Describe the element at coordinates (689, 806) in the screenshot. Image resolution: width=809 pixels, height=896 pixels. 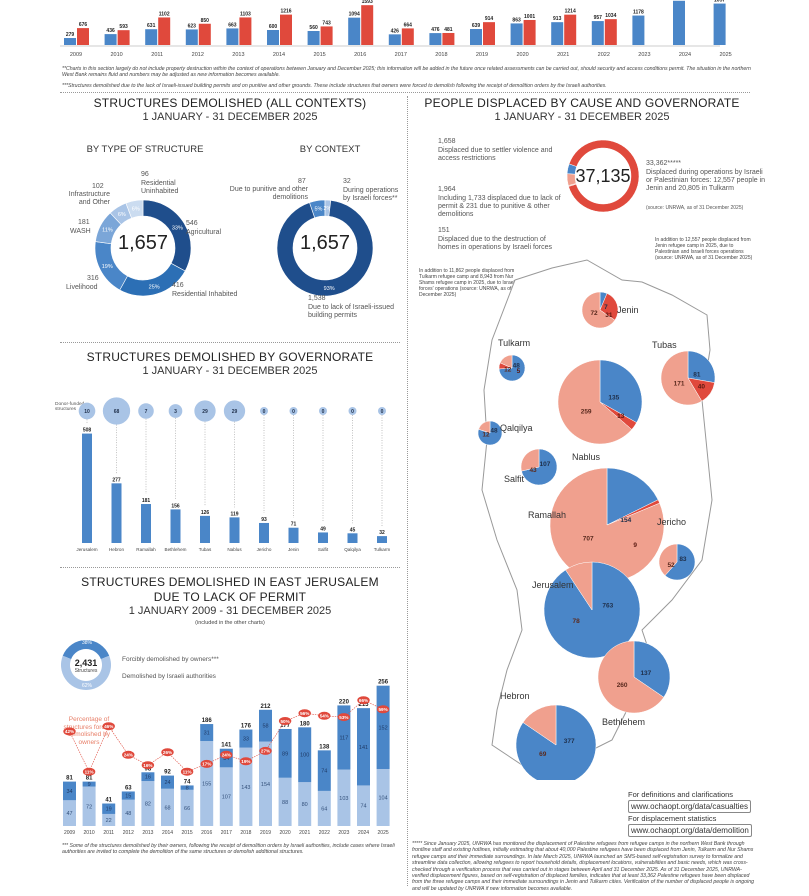
I see `link-casualties: www.ochaopt.org/data/casualties` at that location.